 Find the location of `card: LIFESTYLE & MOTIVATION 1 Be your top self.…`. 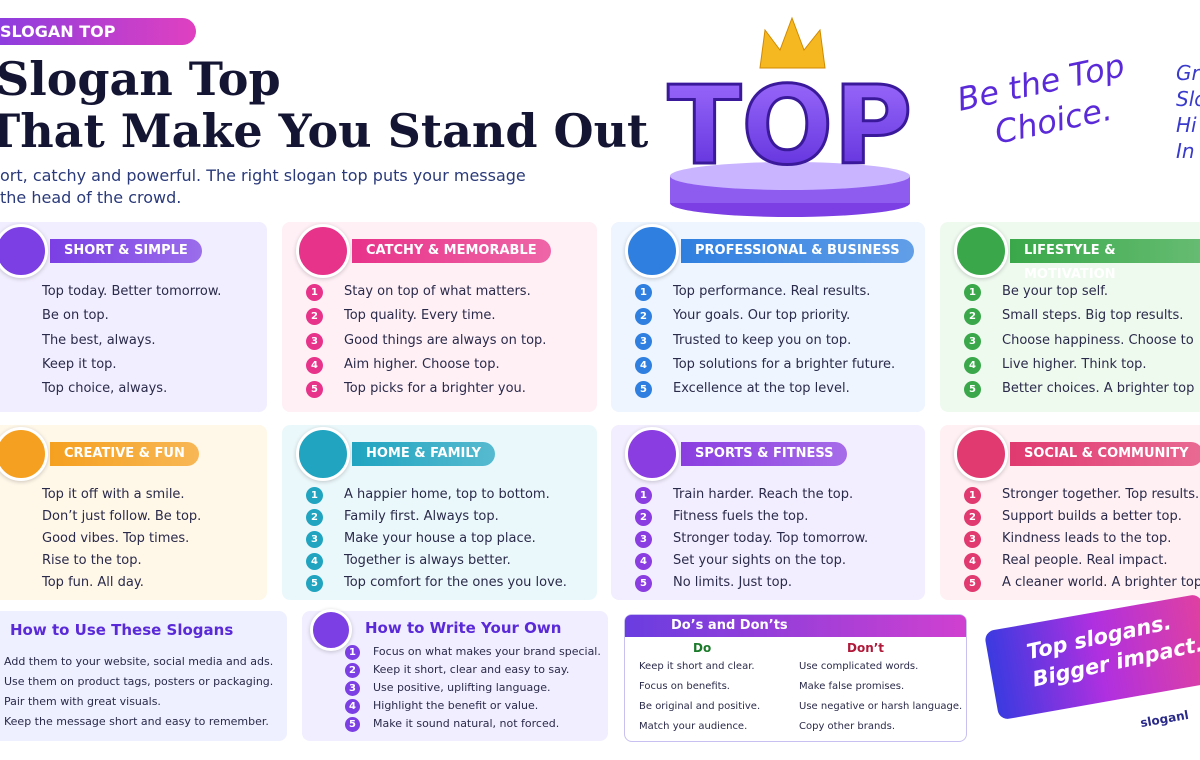

card: LIFESTYLE & MOTIVATION 1 Be your top self.… is located at coordinates (1070, 317).